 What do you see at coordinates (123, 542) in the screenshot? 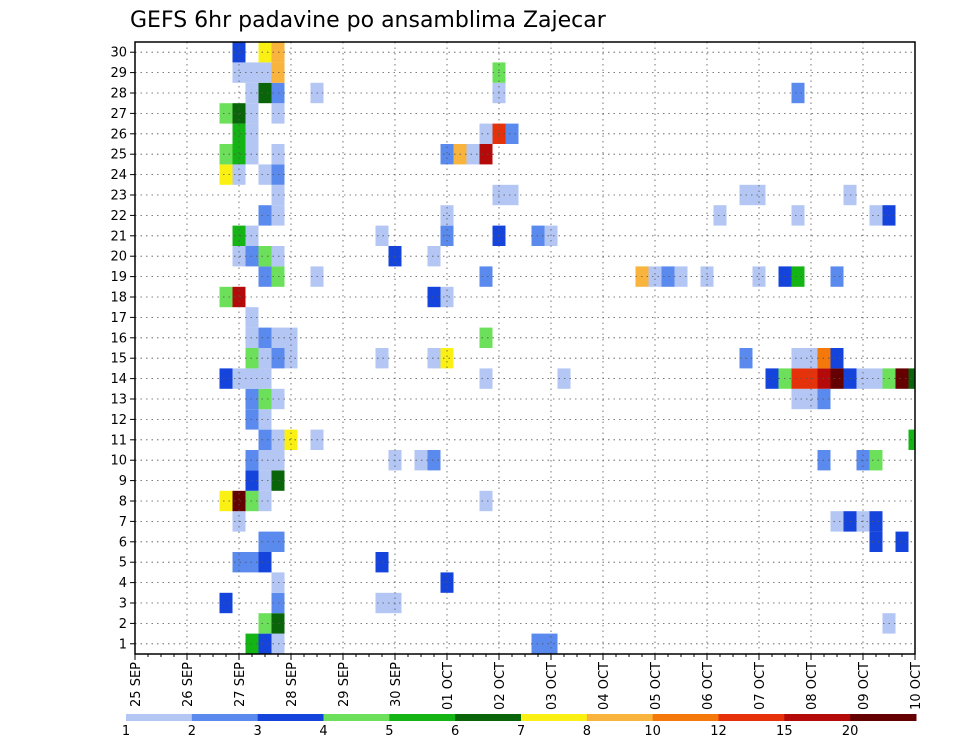
I see `y-tick-label: 6` at bounding box center [123, 542].